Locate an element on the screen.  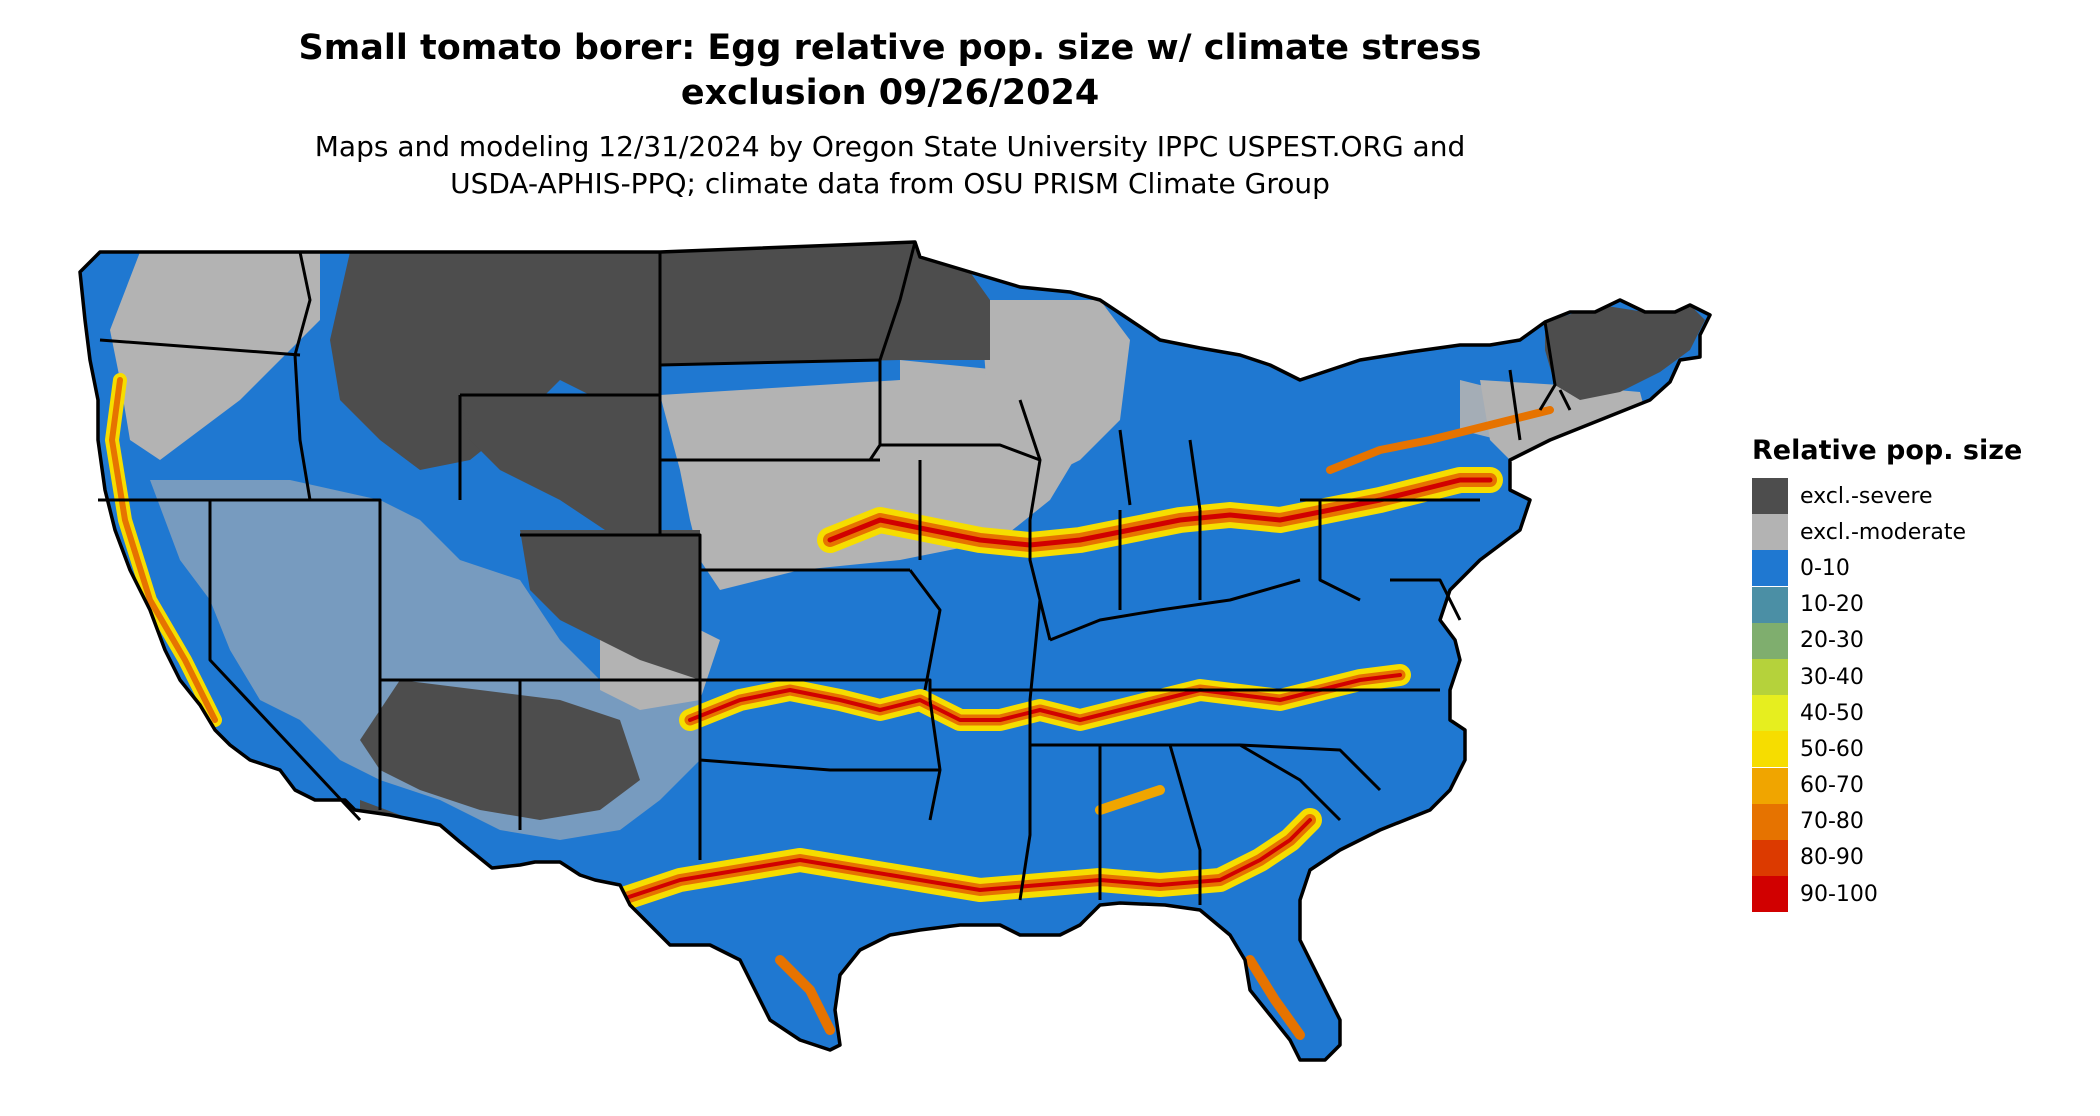
legend-item: 40-50 is located at coordinates (1917, 713).